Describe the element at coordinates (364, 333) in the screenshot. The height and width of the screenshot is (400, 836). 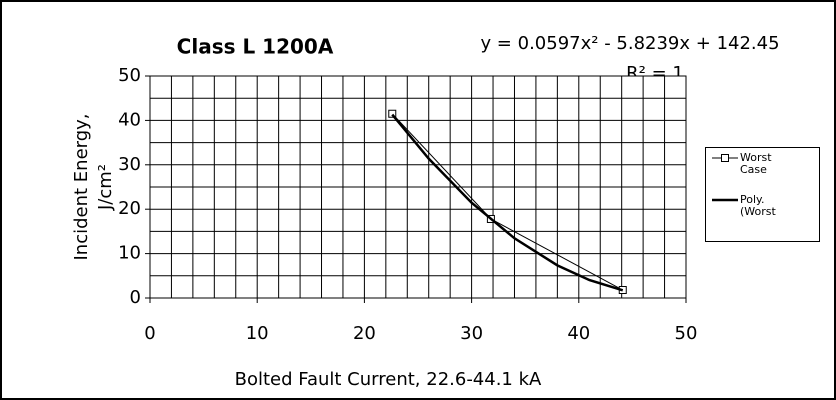
I see `x-tick-label: 20` at that location.